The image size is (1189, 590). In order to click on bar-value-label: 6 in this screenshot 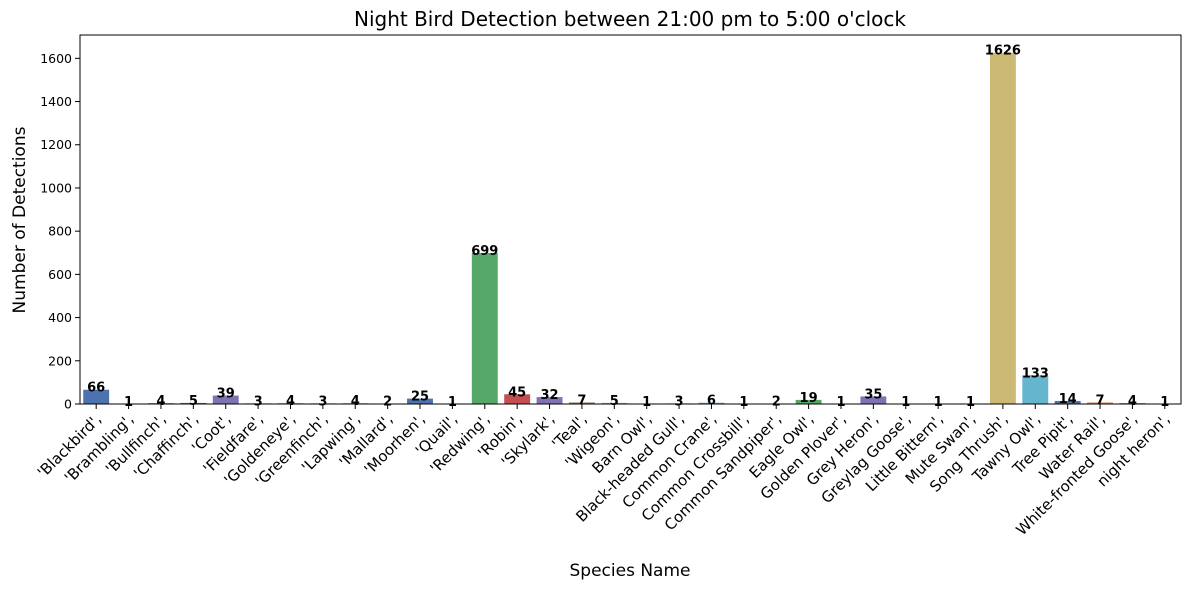, I will do `click(711, 401)`.